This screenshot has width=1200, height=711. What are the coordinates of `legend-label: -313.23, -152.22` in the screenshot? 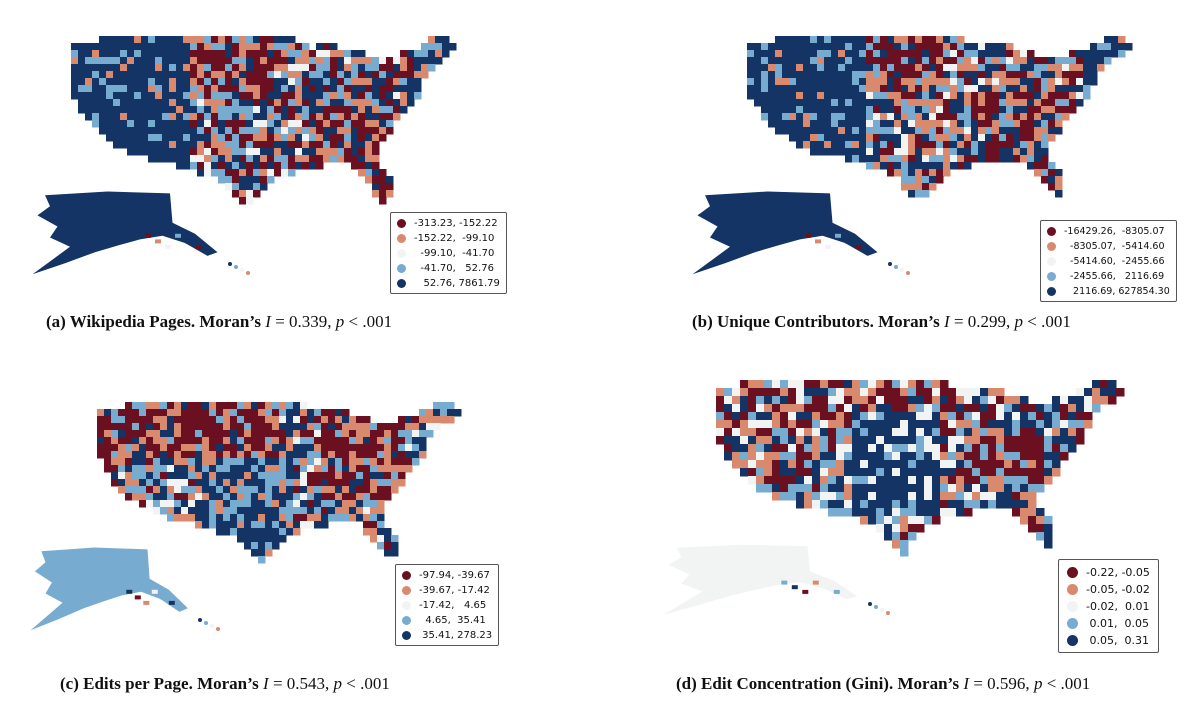 It's located at (456, 223).